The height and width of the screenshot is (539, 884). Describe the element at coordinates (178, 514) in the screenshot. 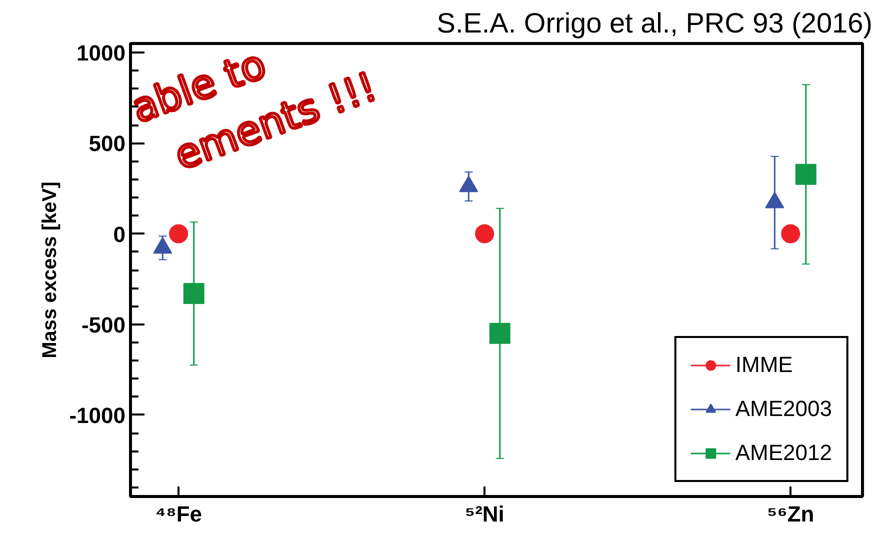

I see `x-tick-label: ⁴⁸Fe` at that location.